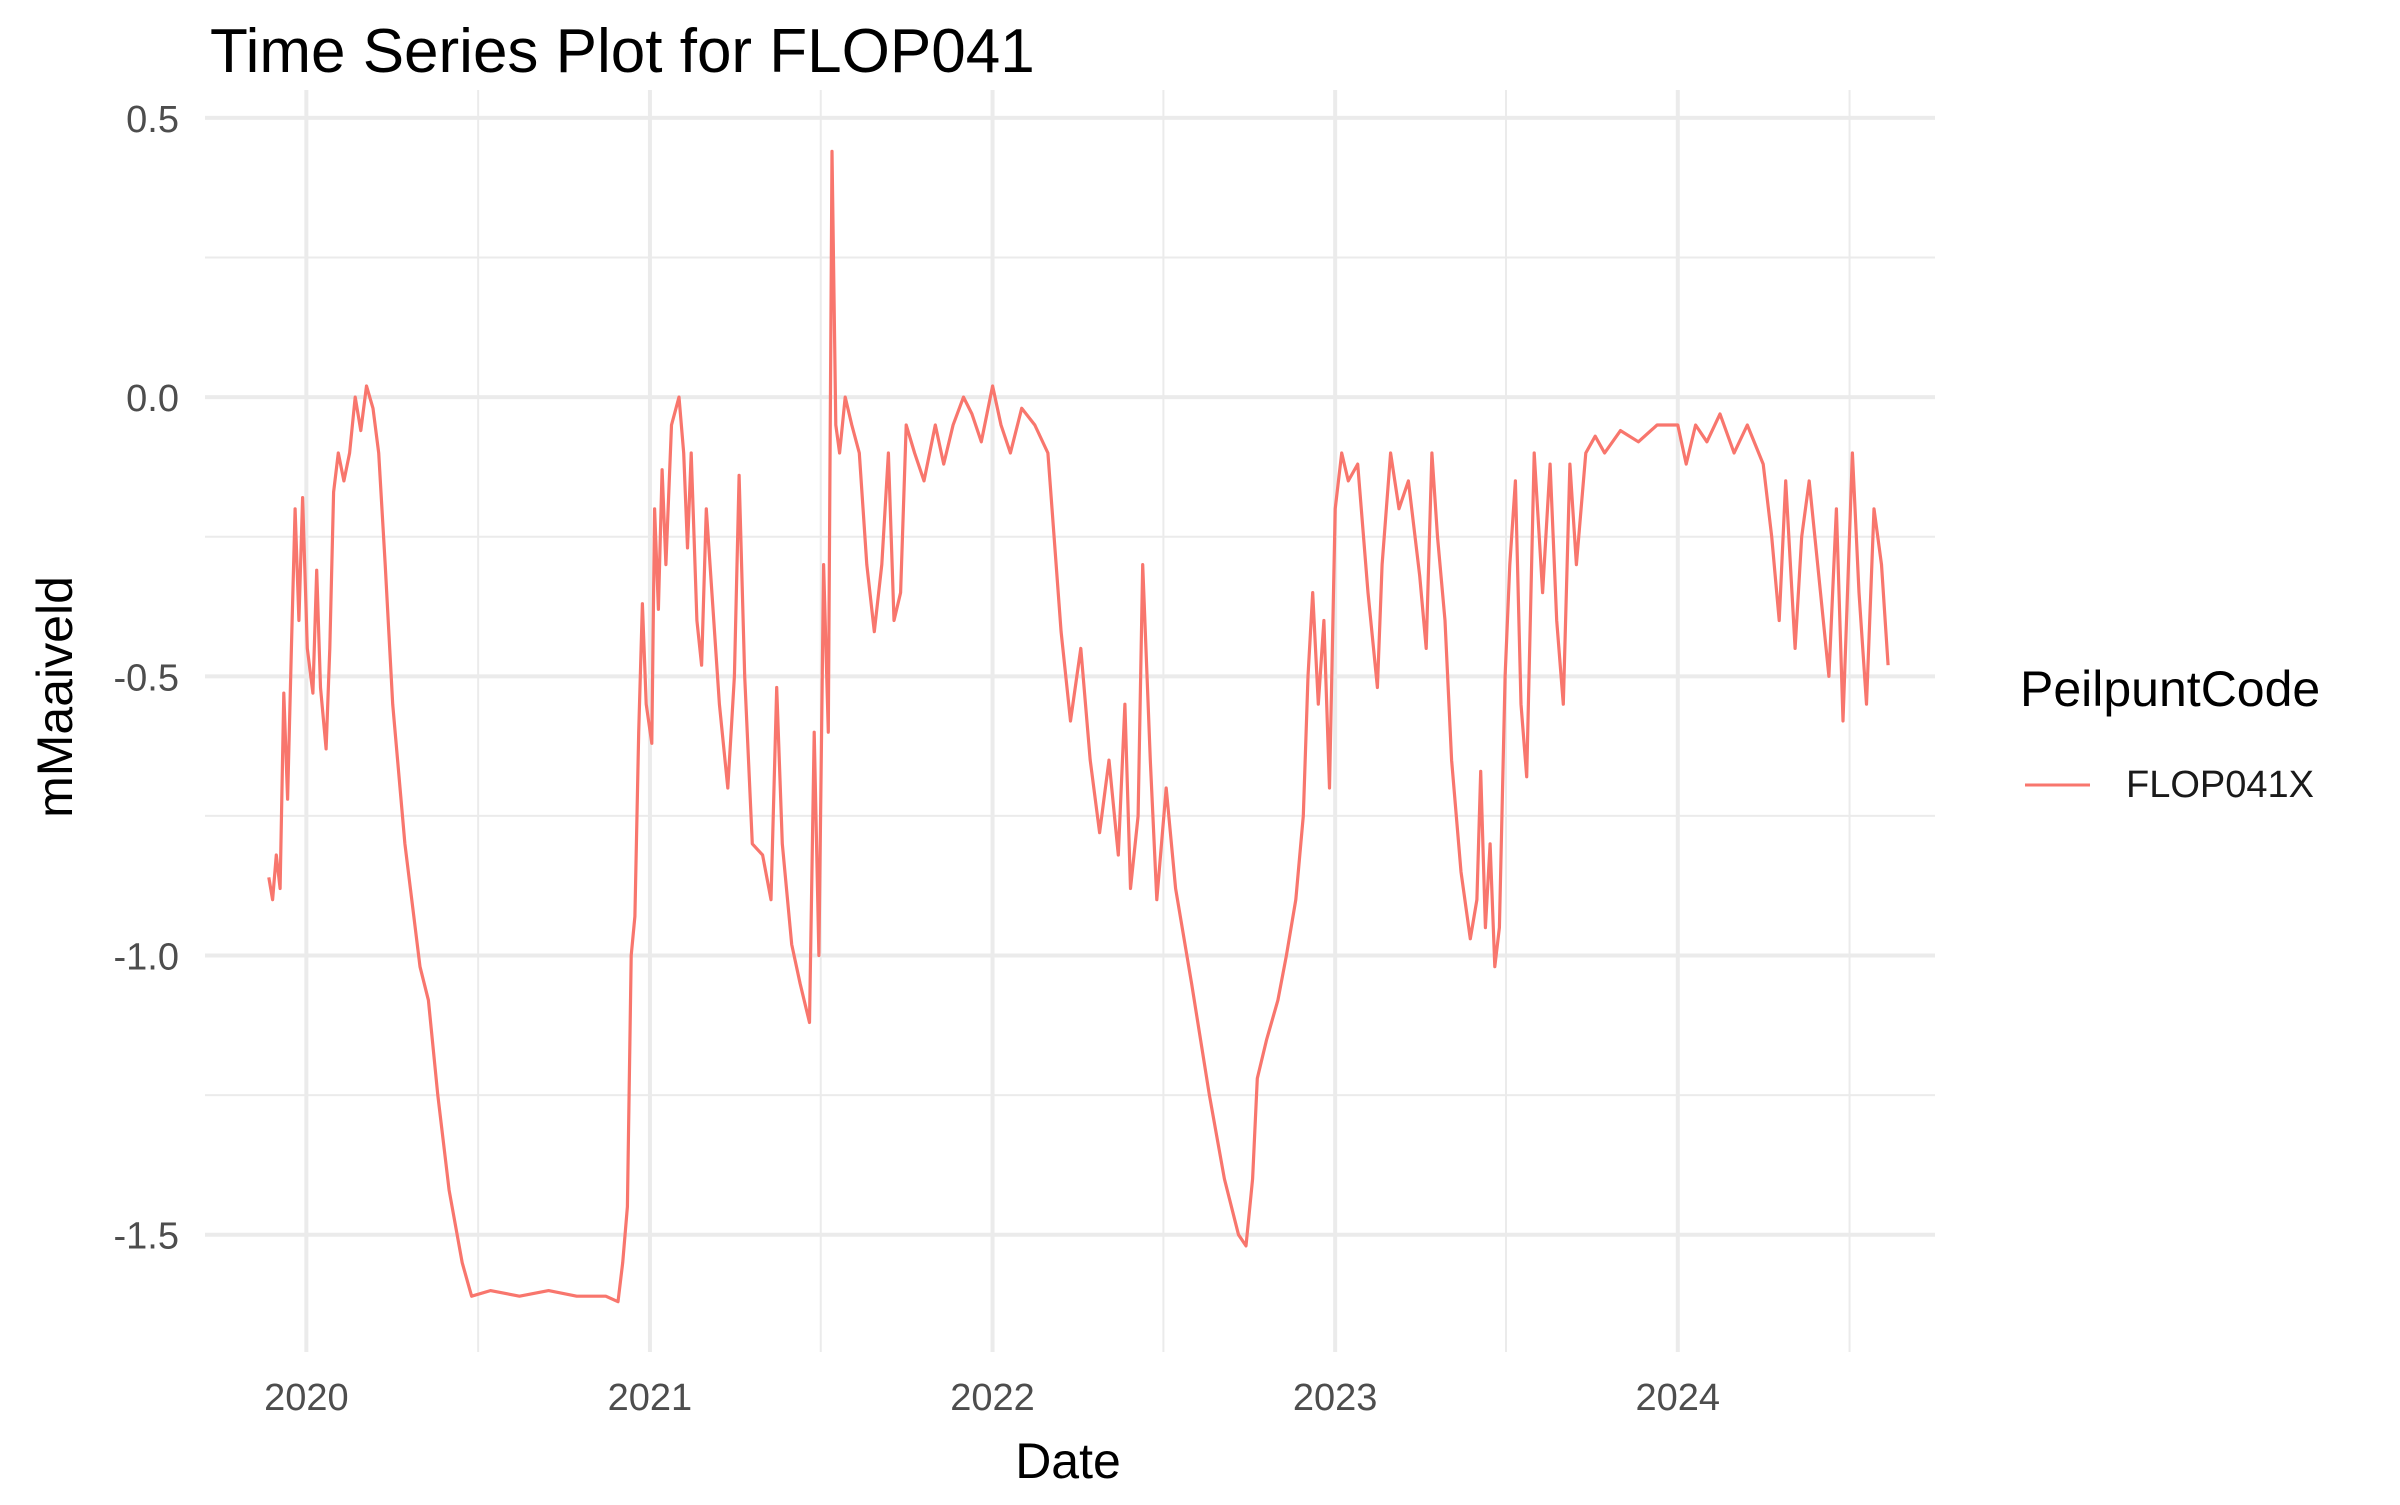  What do you see at coordinates (306, 1398) in the screenshot?
I see `x-tick-label: 2020` at bounding box center [306, 1398].